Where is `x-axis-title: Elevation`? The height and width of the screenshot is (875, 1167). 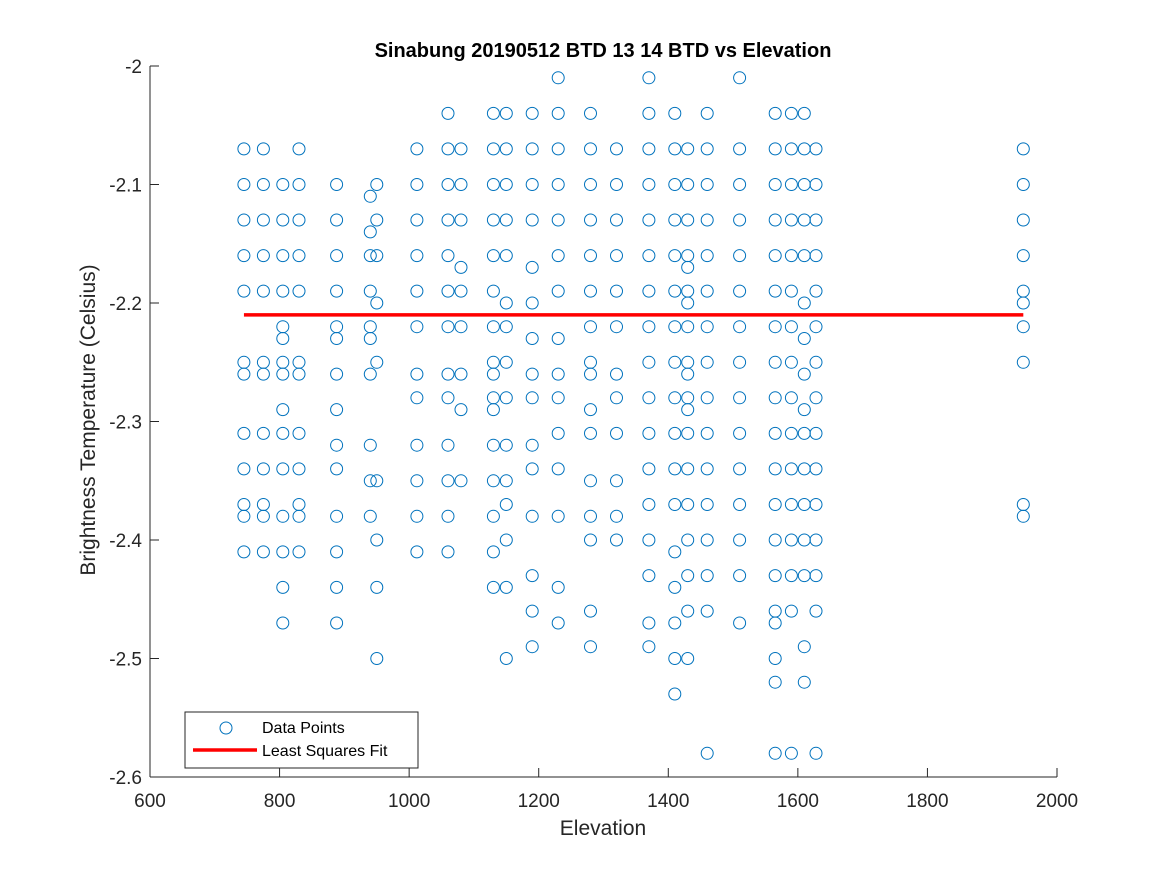 x-axis-title: Elevation is located at coordinates (603, 828).